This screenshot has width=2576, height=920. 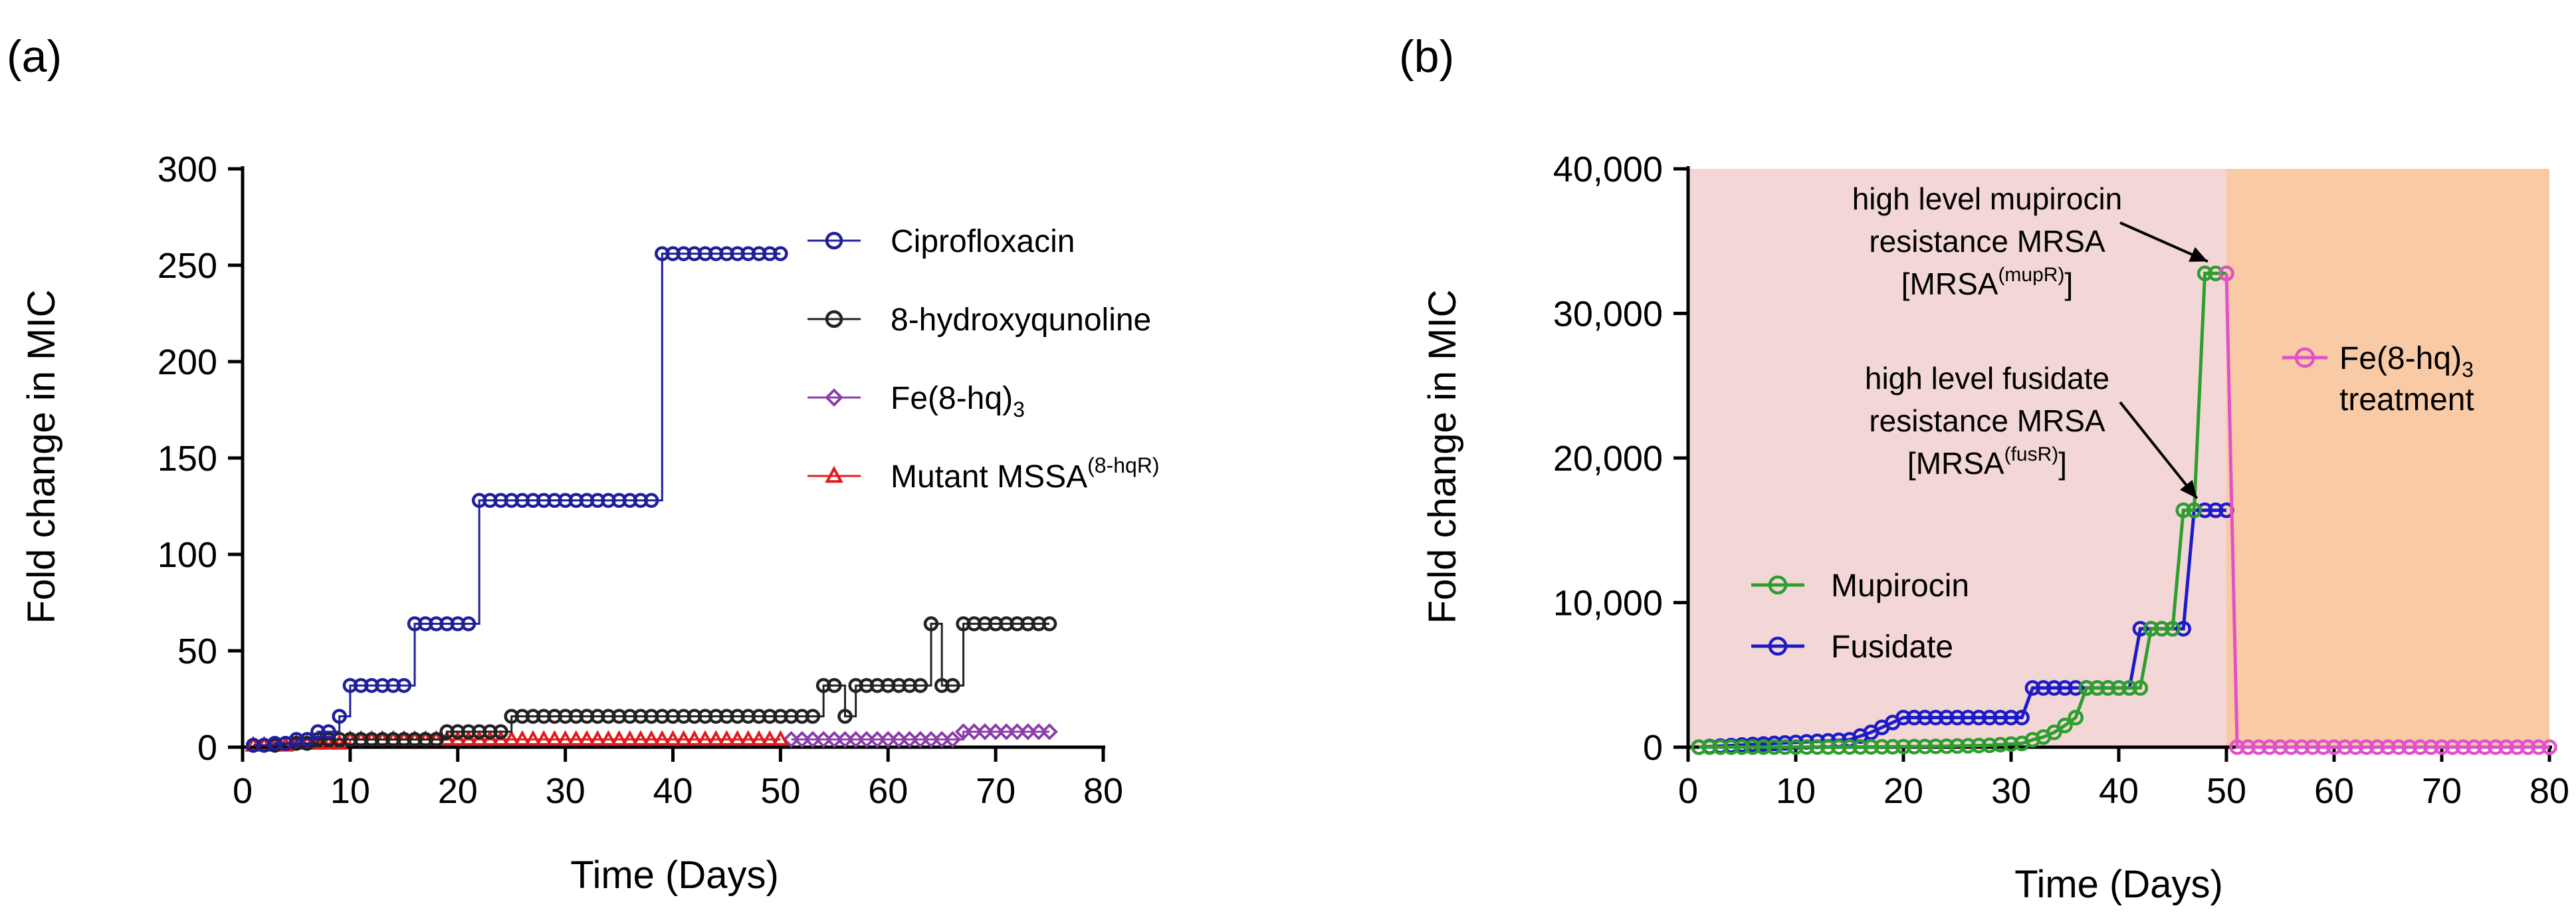 What do you see at coordinates (34, 56) in the screenshot?
I see `panel-a-label: (a)` at bounding box center [34, 56].